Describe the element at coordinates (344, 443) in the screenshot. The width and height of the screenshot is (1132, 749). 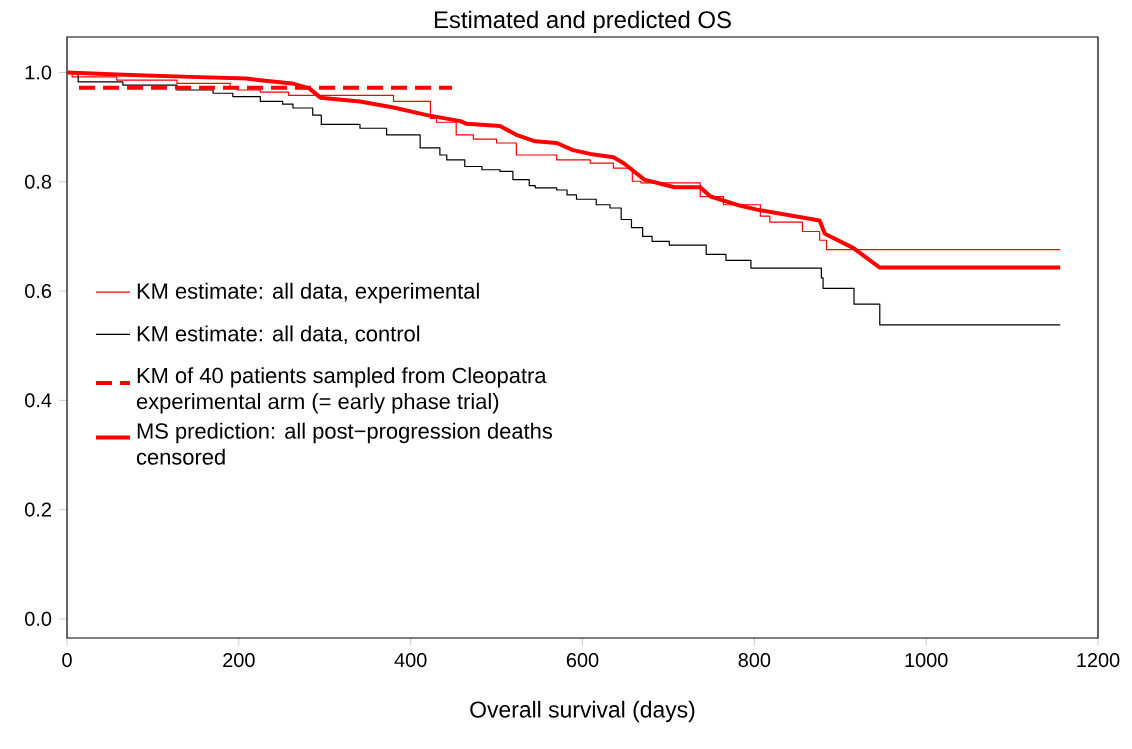
I see `legend-label: MS prediction: all post−progression deaths censored` at that location.